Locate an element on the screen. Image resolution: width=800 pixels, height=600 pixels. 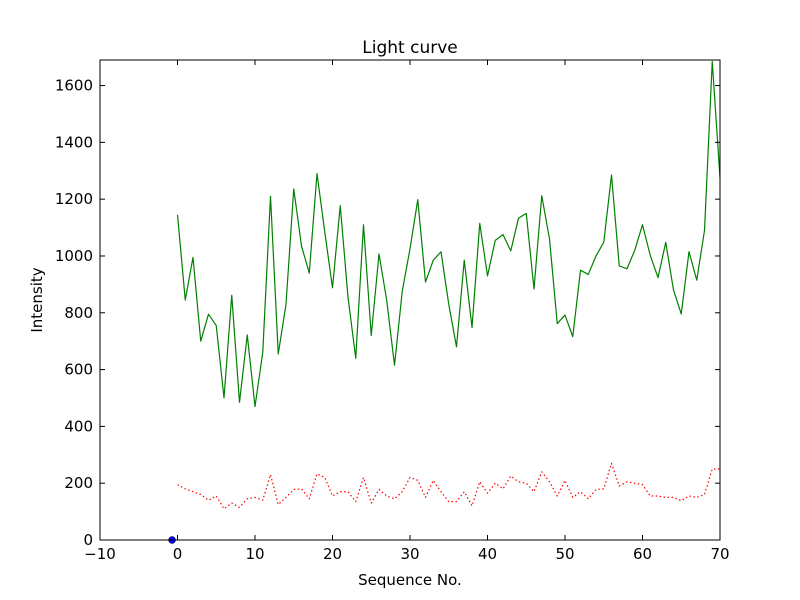
y-tick-label: 600 is located at coordinates (78, 370).